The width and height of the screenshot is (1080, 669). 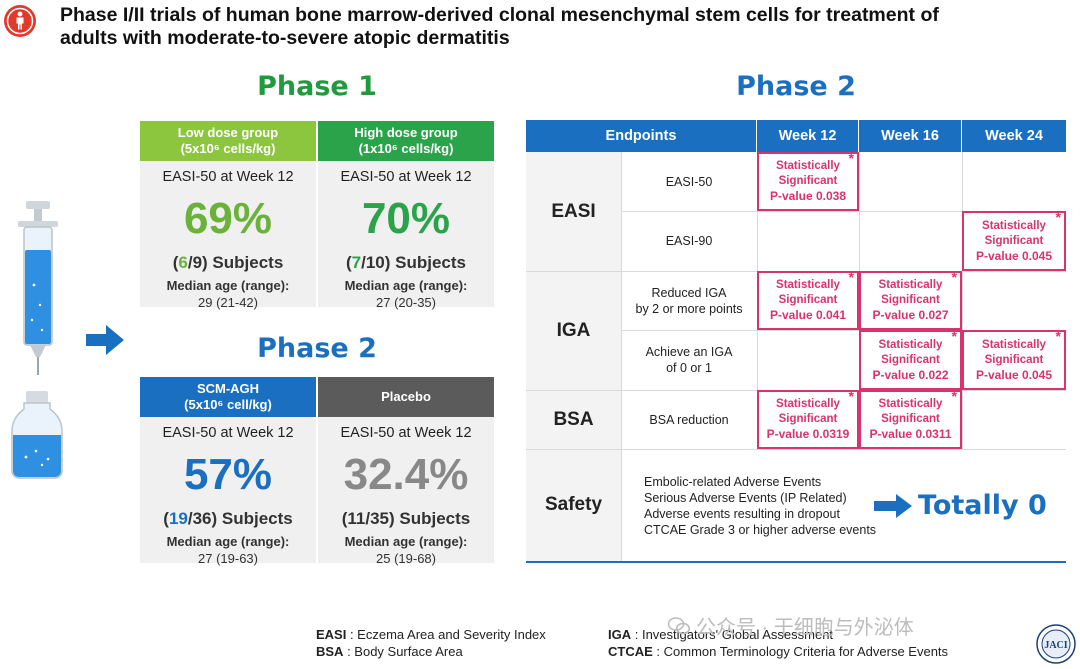 I want to click on response-percent: 70%, so click(x=406, y=218).